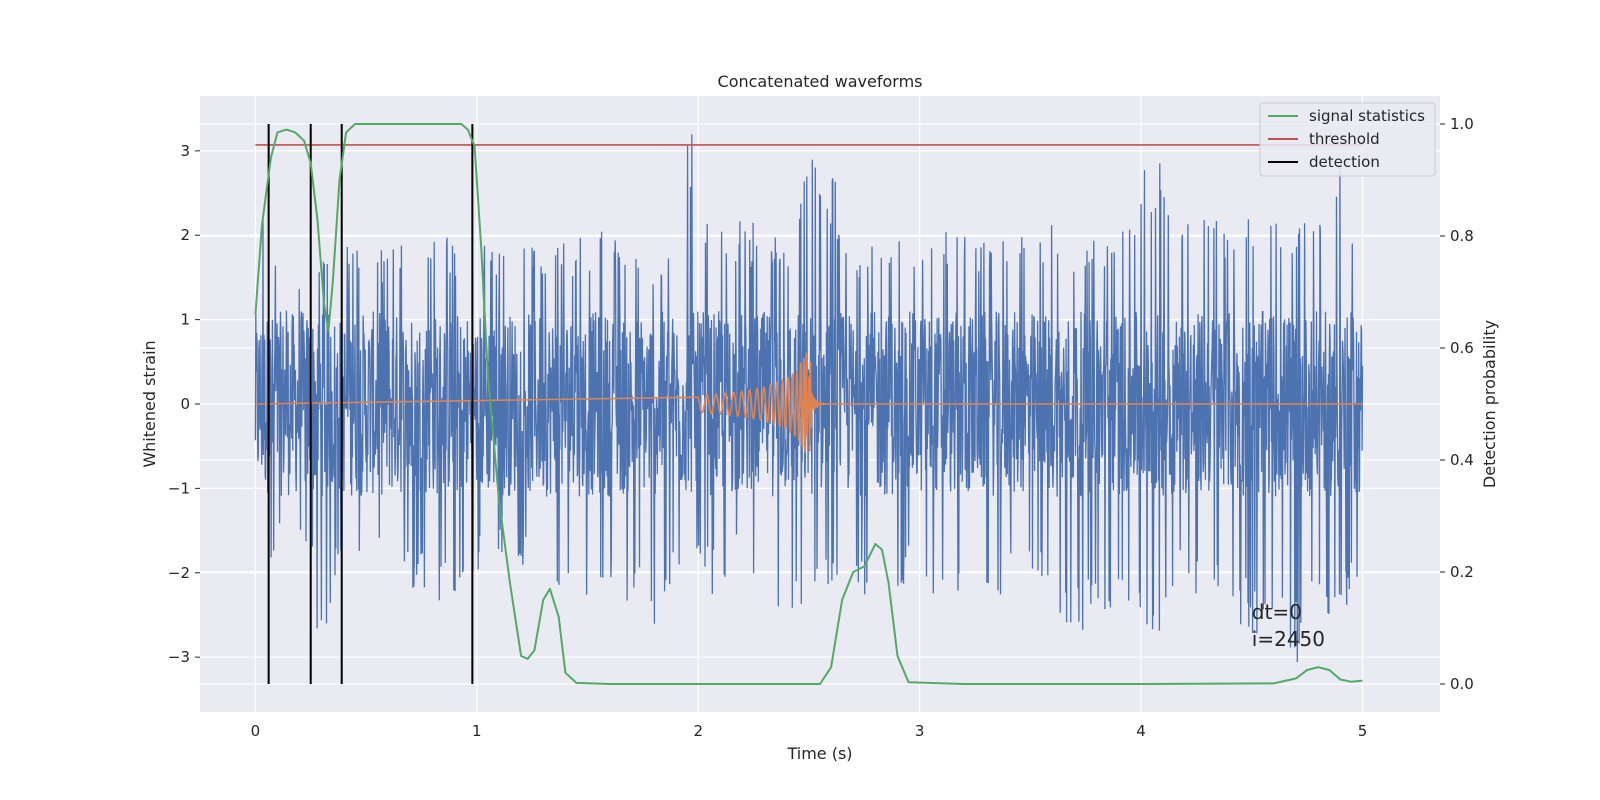 This screenshot has width=1600, height=800. I want to click on x-tick-label: 5, so click(1363, 731).